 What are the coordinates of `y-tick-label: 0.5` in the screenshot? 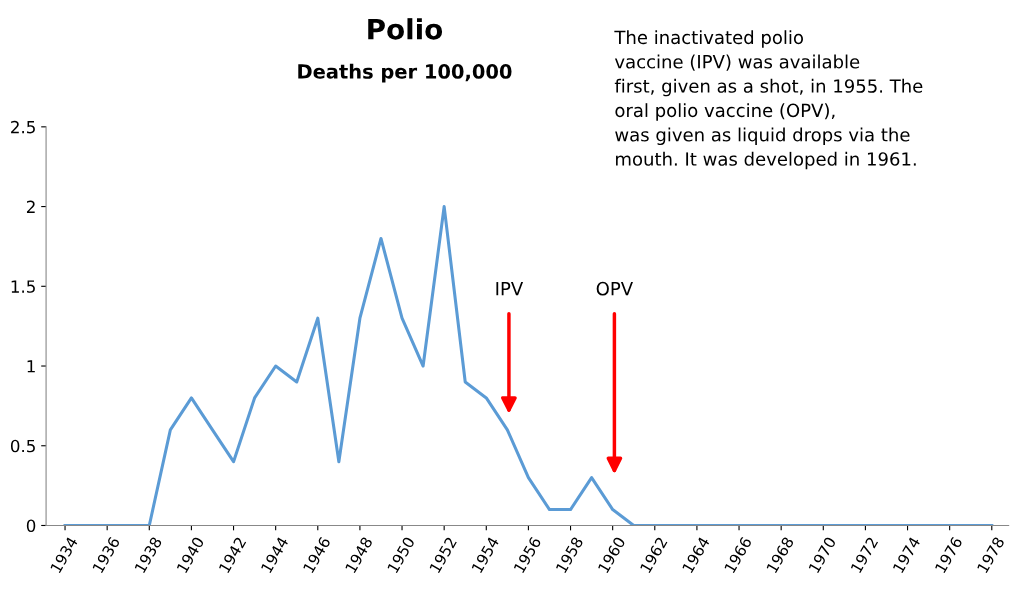 It's located at (22, 446).